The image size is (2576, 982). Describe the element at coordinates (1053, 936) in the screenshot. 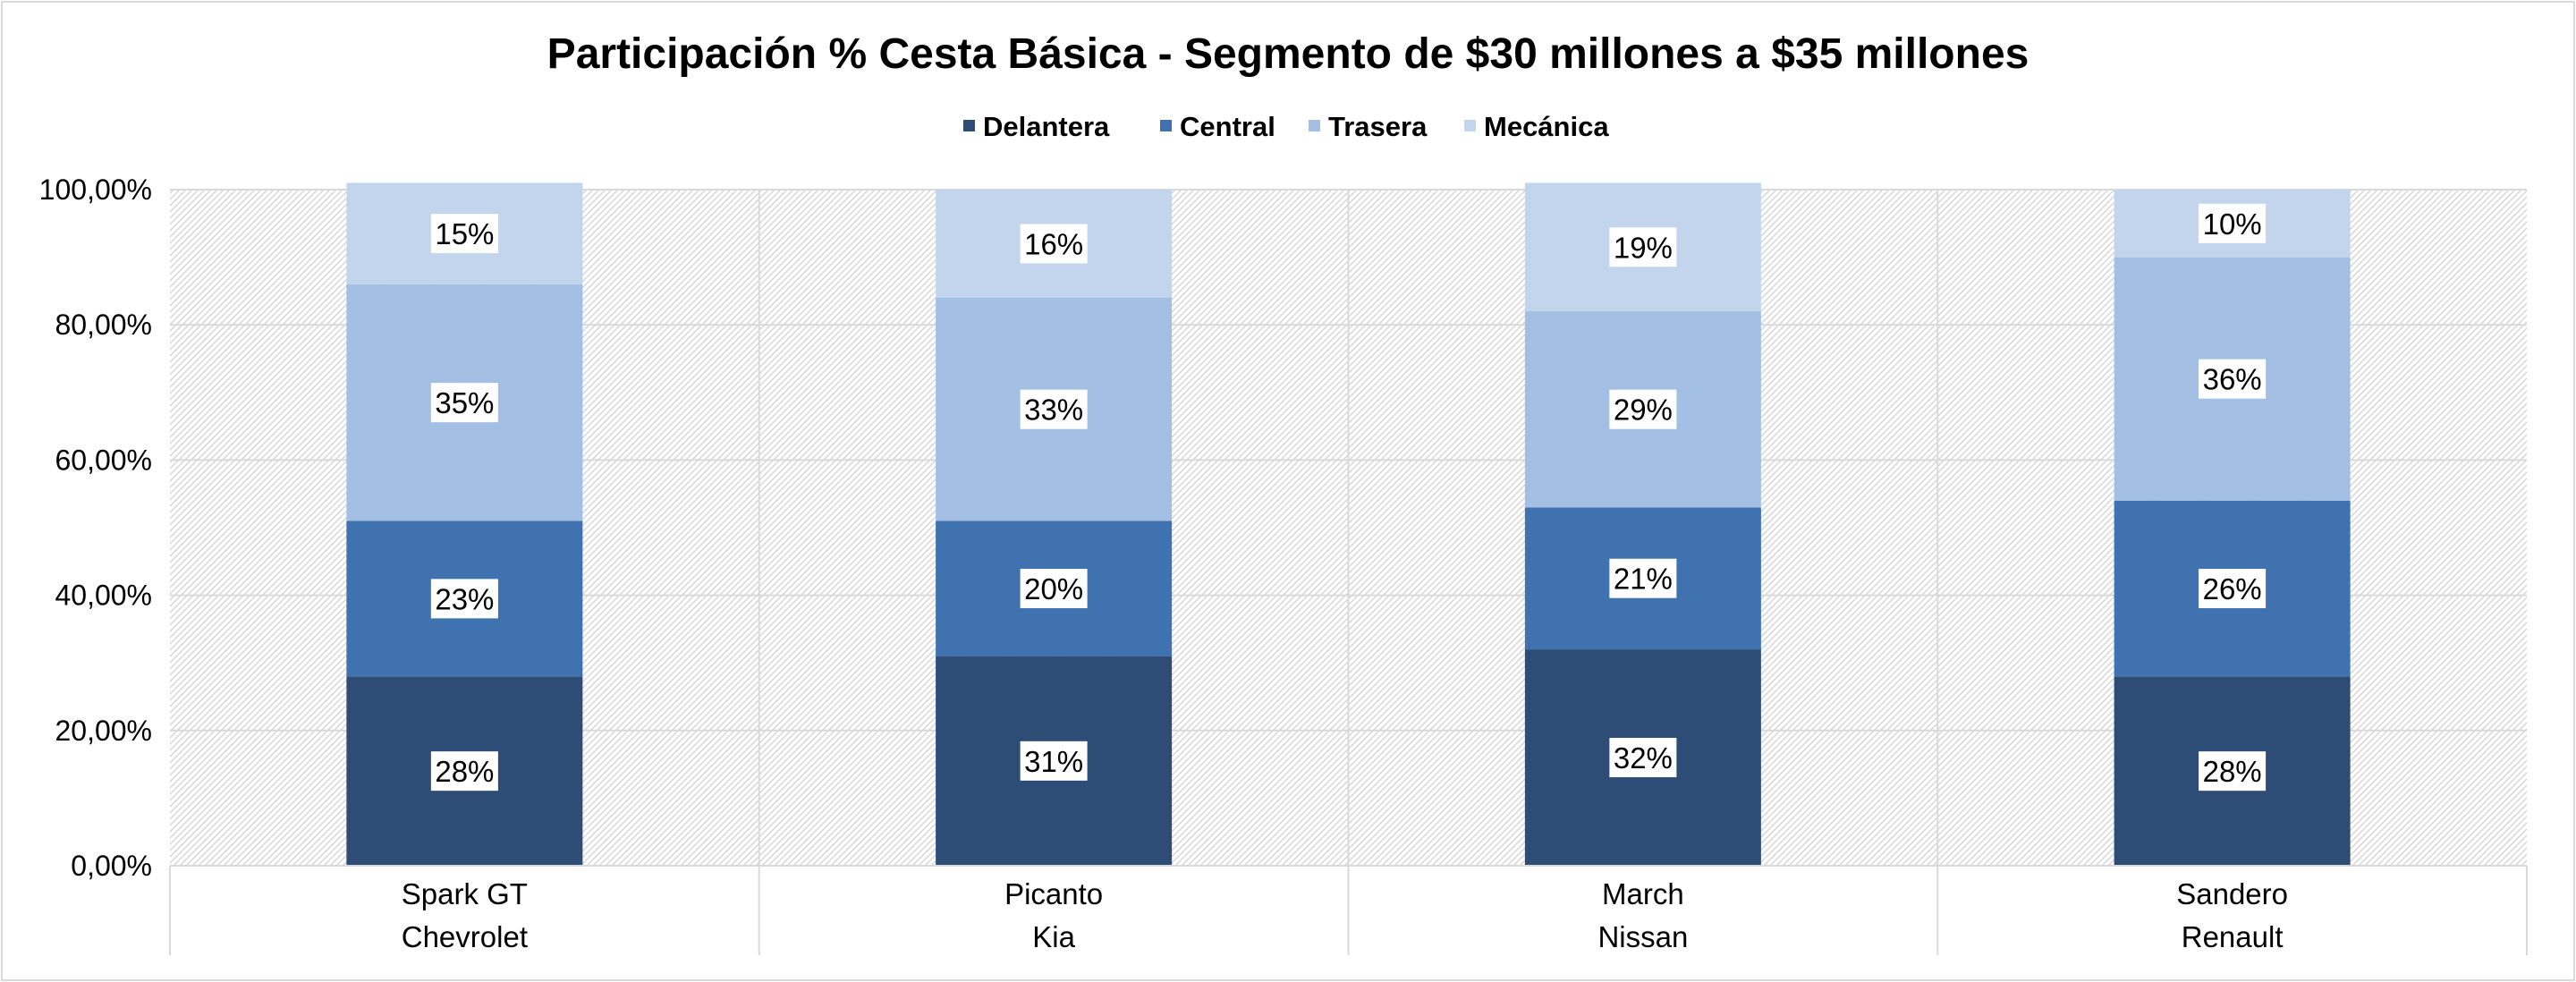

I see `x-category-brand: Kia` at that location.